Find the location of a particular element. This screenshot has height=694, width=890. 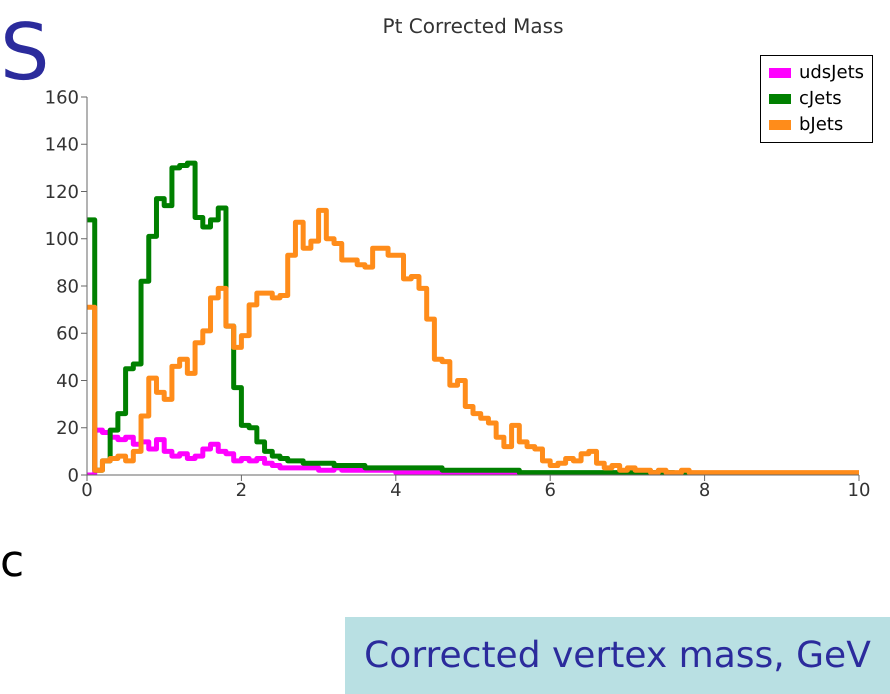

y-tick-label: 20 is located at coordinates (67, 429).